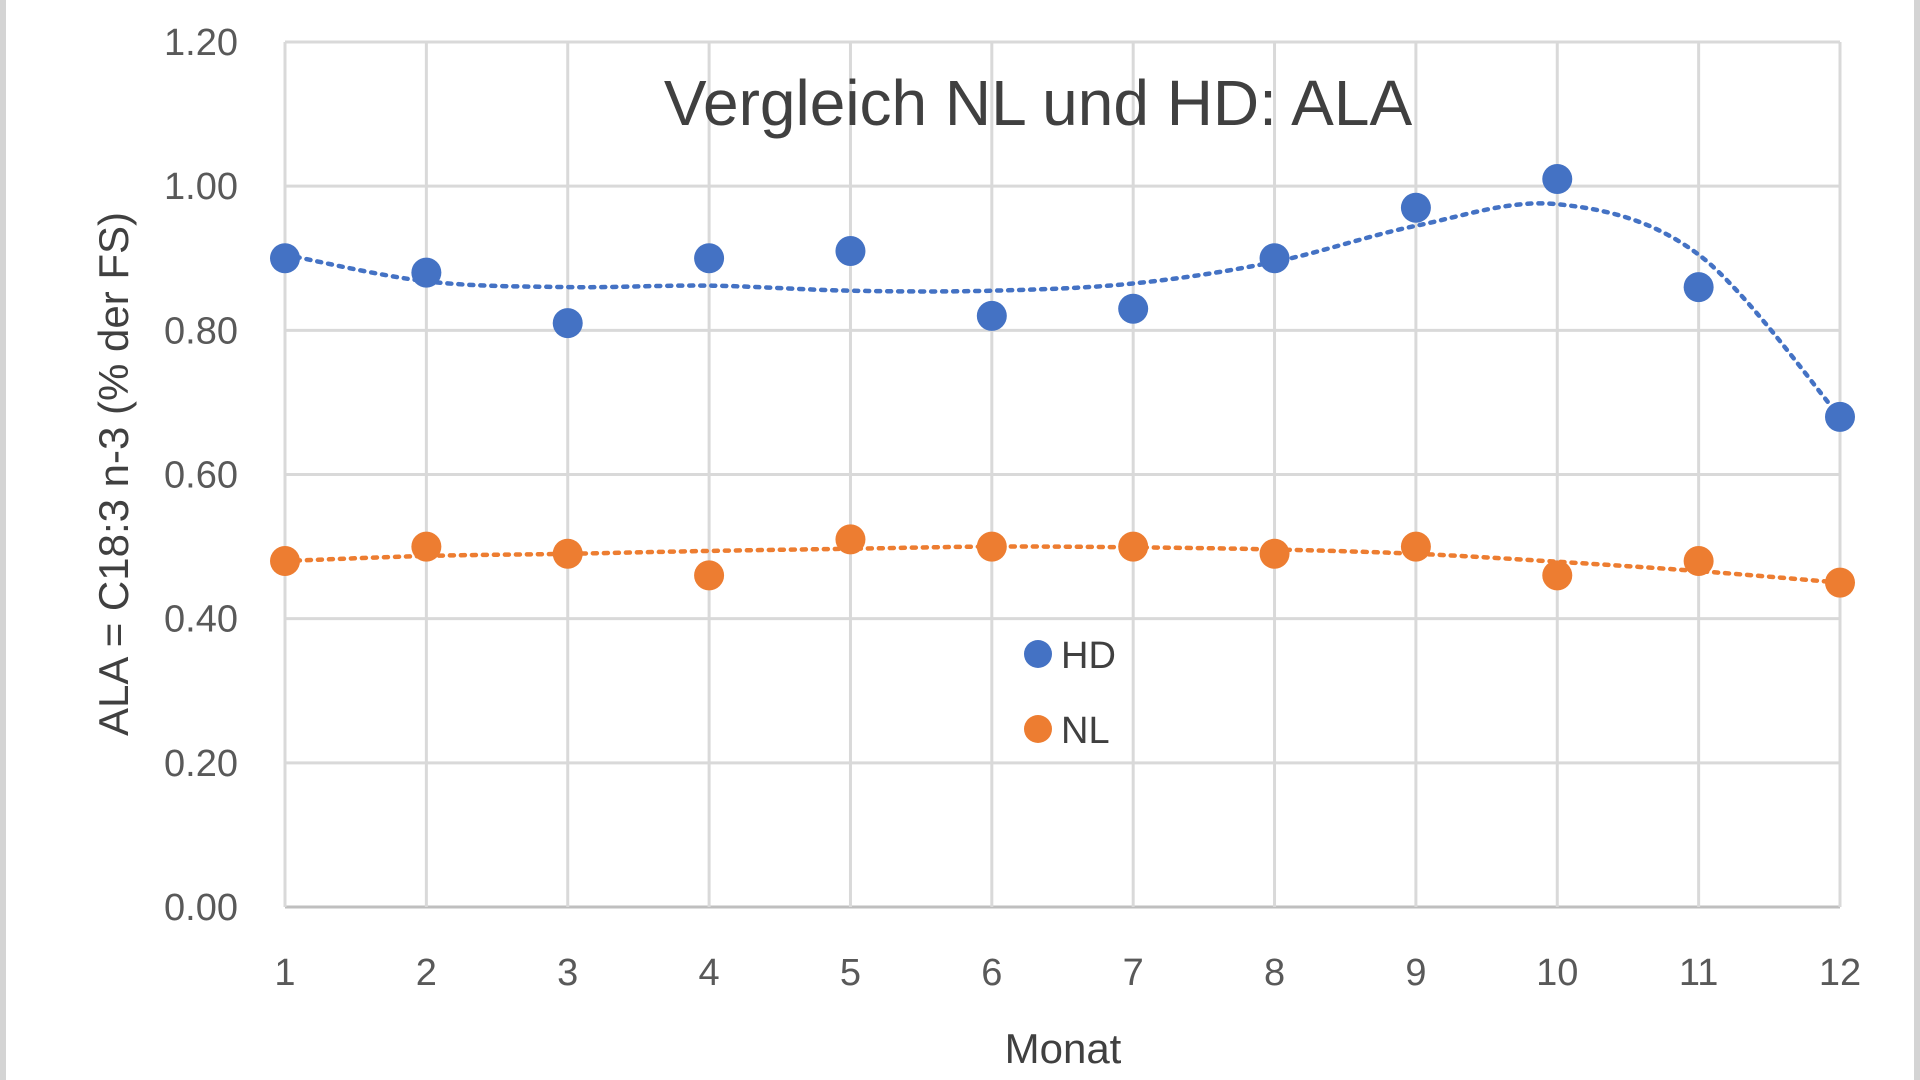  What do you see at coordinates (991, 973) in the screenshot?
I see `x-tick-label: 6` at bounding box center [991, 973].